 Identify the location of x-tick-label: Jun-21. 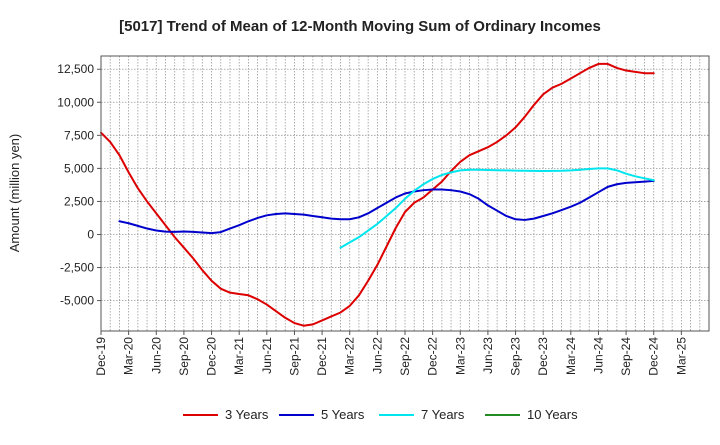
(267, 355).